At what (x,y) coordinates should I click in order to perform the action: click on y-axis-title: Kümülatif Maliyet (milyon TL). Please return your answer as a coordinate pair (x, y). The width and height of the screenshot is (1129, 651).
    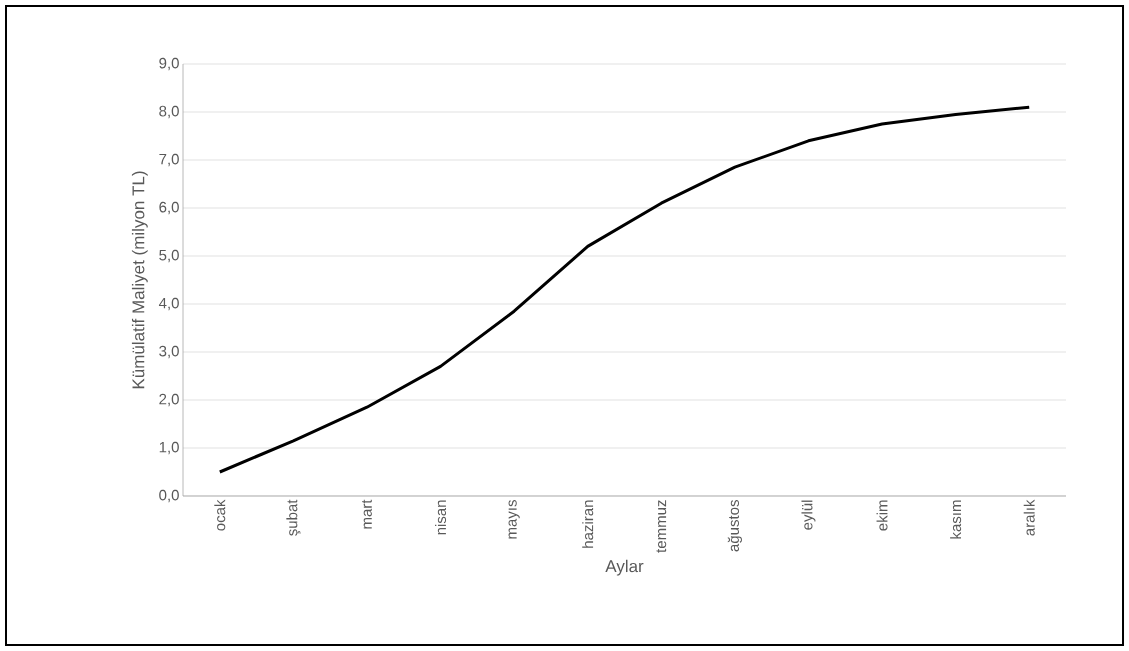
    Looking at the image, I should click on (139, 280).